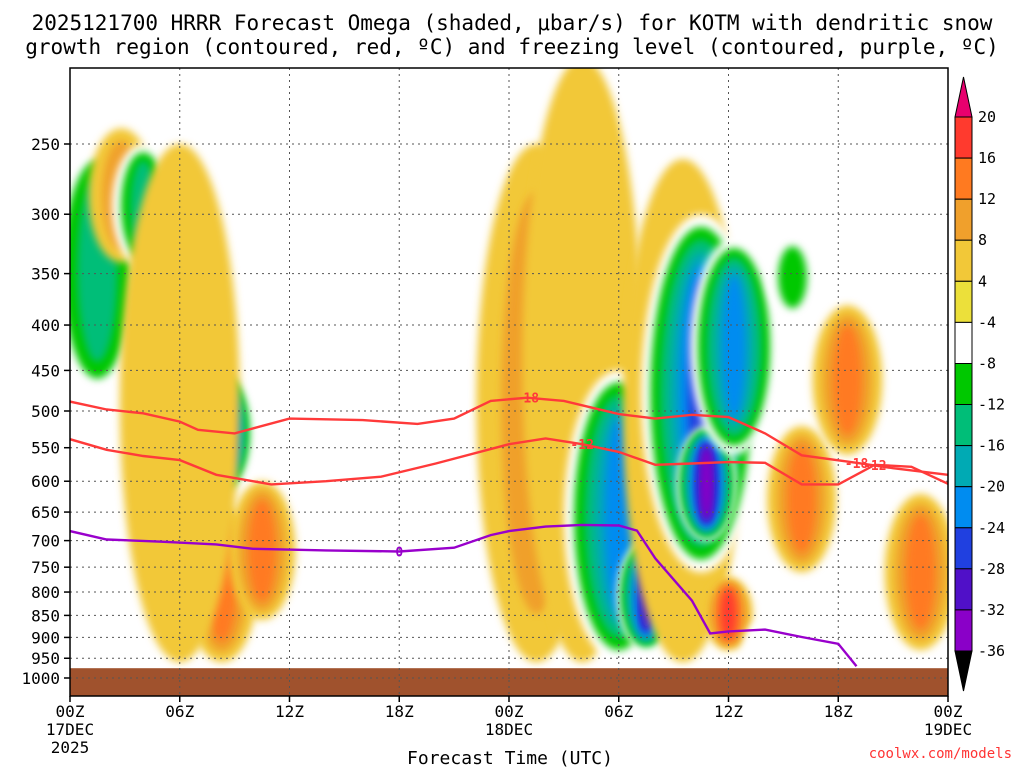  Describe the element at coordinates (45, 370) in the screenshot. I see `y-tick-label-450: 450` at that location.